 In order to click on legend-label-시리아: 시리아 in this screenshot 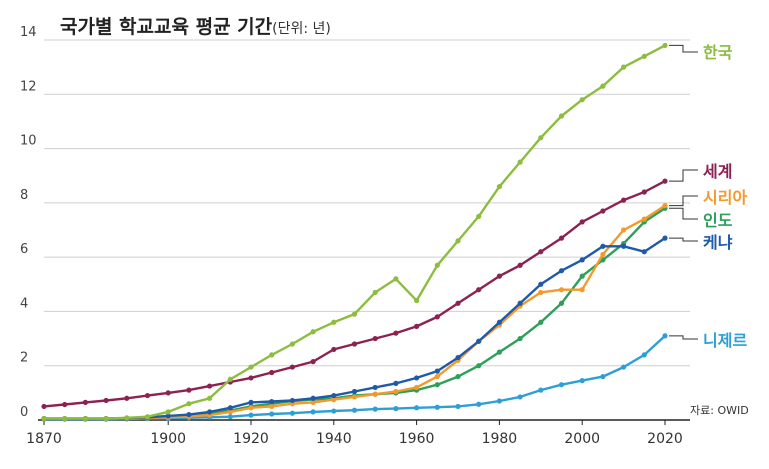, I will do `click(725, 197)`.